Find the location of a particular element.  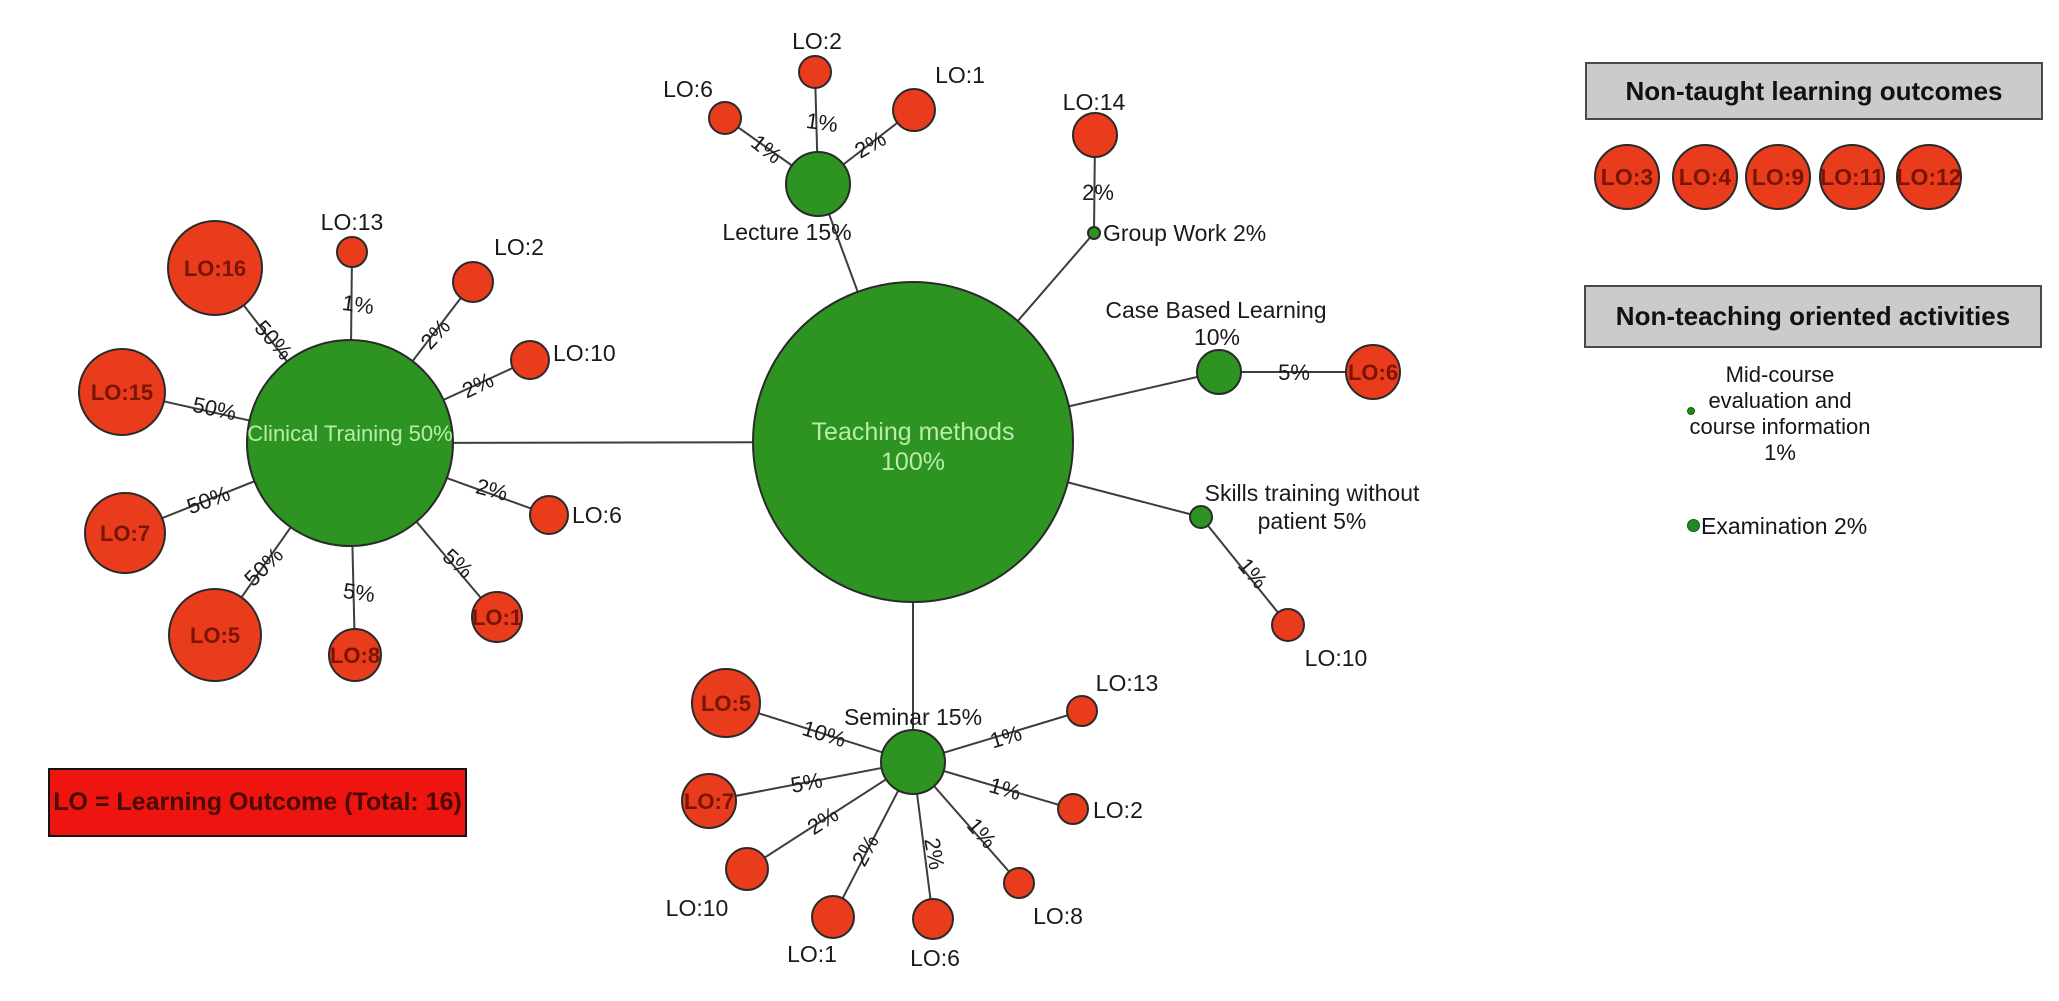

skills-lo10-label: LO:10 is located at coordinates (1336, 658).